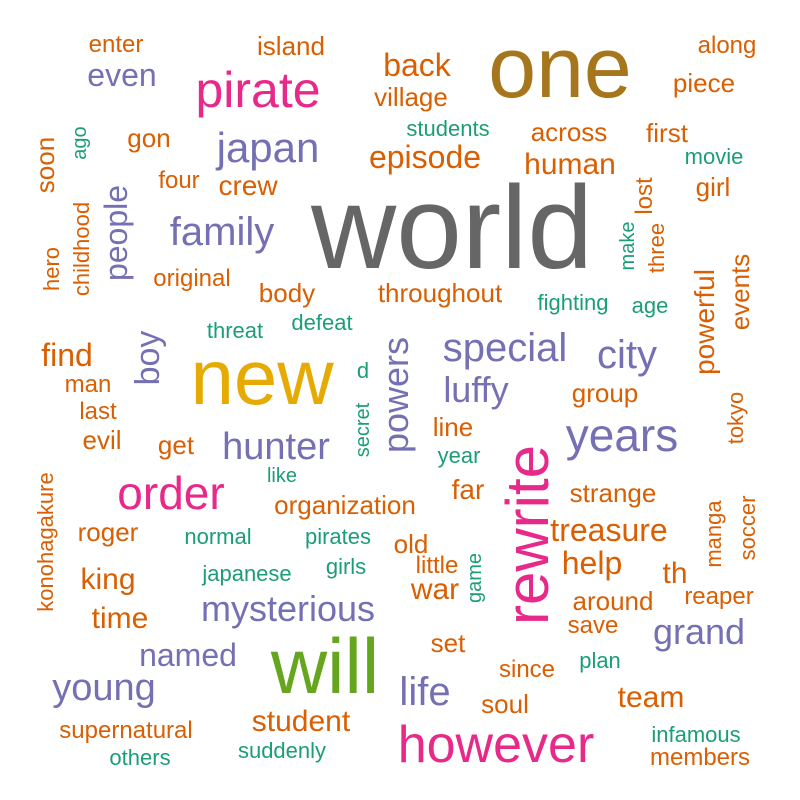 The width and height of the screenshot is (800, 800). Describe the element at coordinates (605, 393) in the screenshot. I see `word-group: group` at that location.